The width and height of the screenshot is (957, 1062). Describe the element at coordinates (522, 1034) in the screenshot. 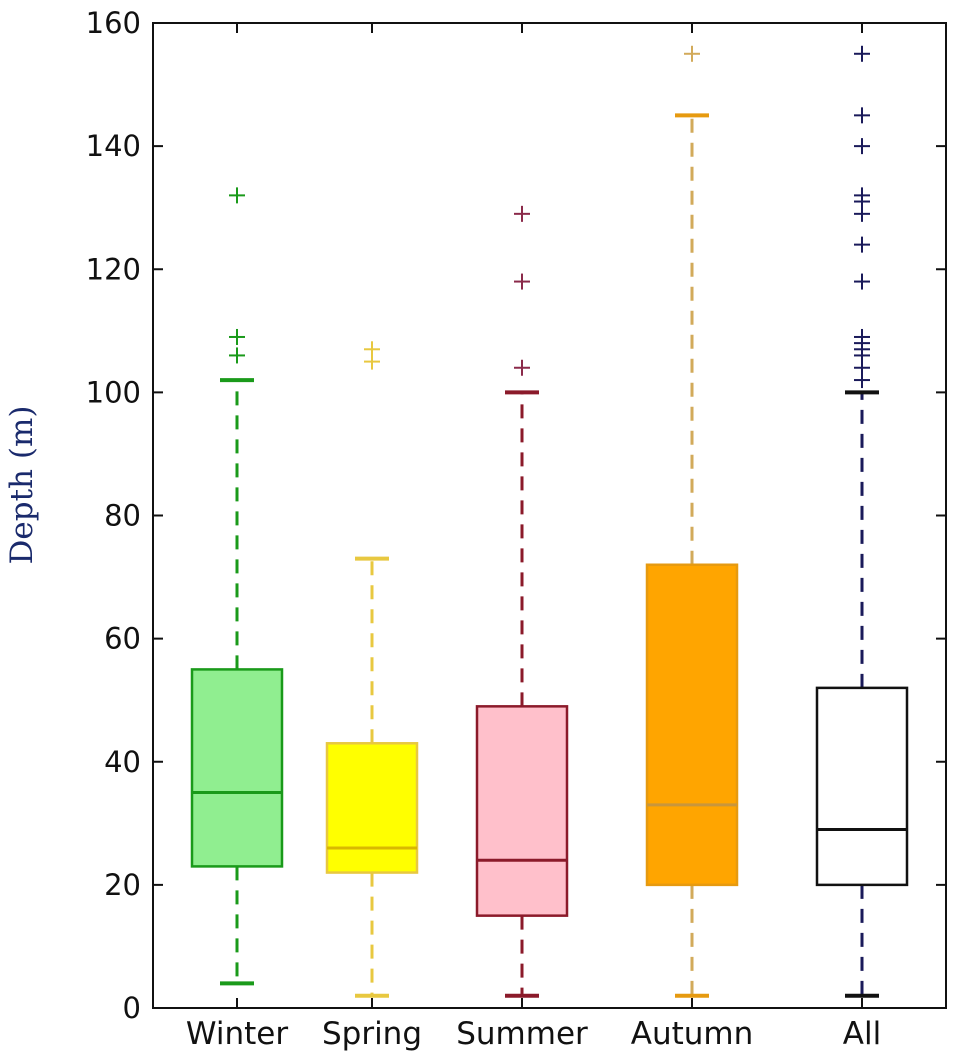

I see `x-category-label: Summer` at that location.